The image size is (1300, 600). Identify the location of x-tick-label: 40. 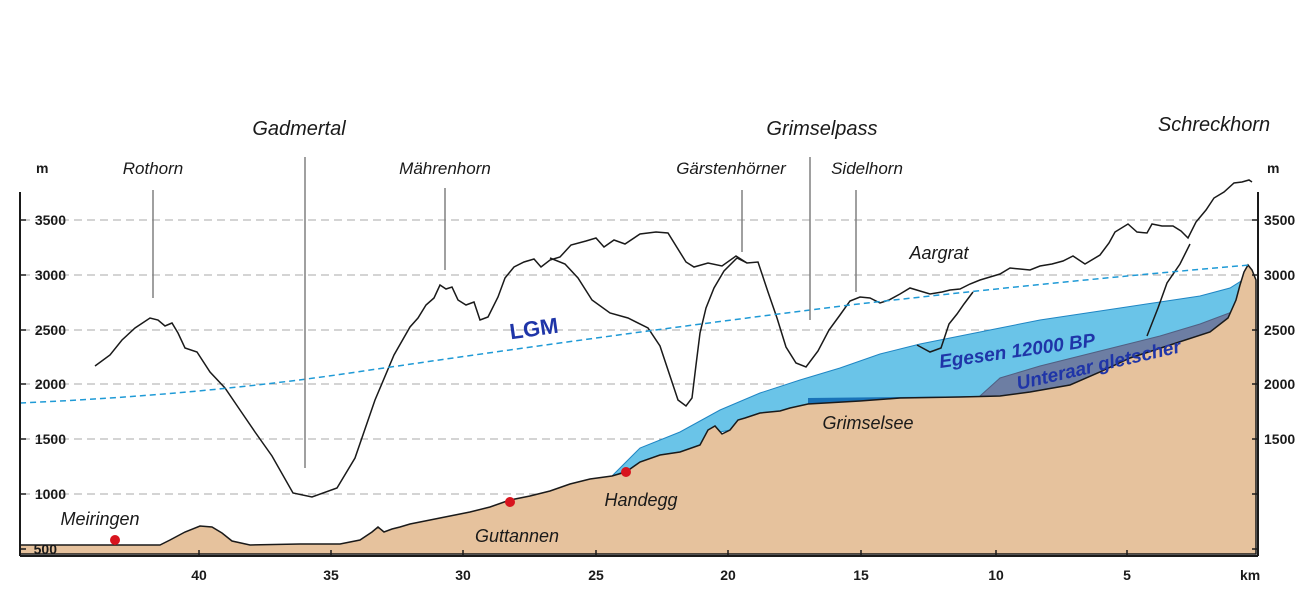
(199, 575).